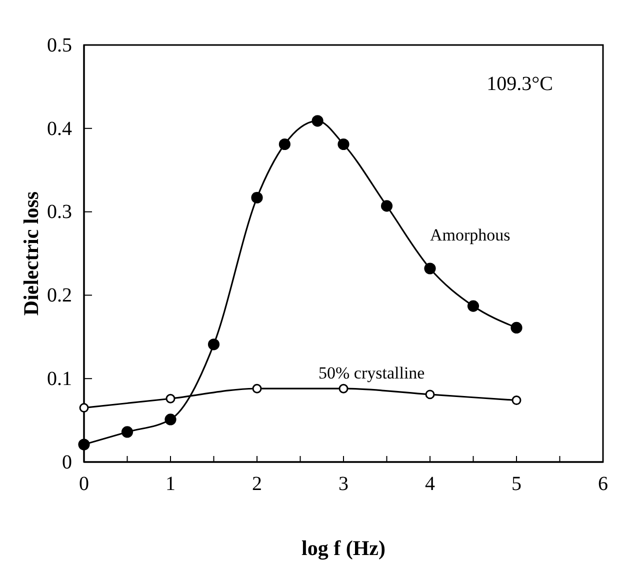 This screenshot has height=565, width=619. What do you see at coordinates (171, 484) in the screenshot?
I see `x-tick-label: 1` at bounding box center [171, 484].